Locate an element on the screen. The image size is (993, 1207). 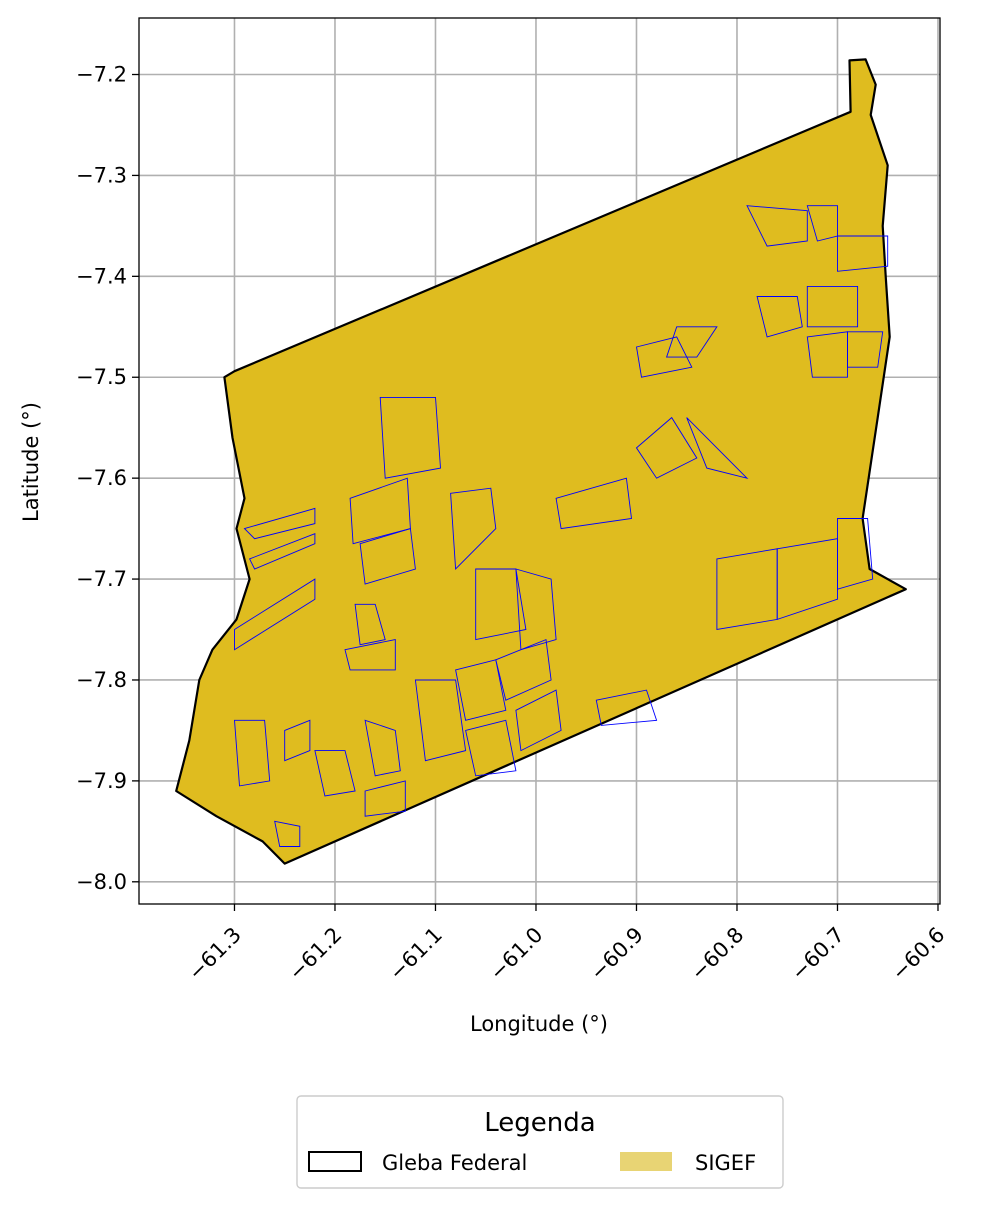
legend: Legenda Gleba Federal SIGEF is located at coordinates (540, 1142).